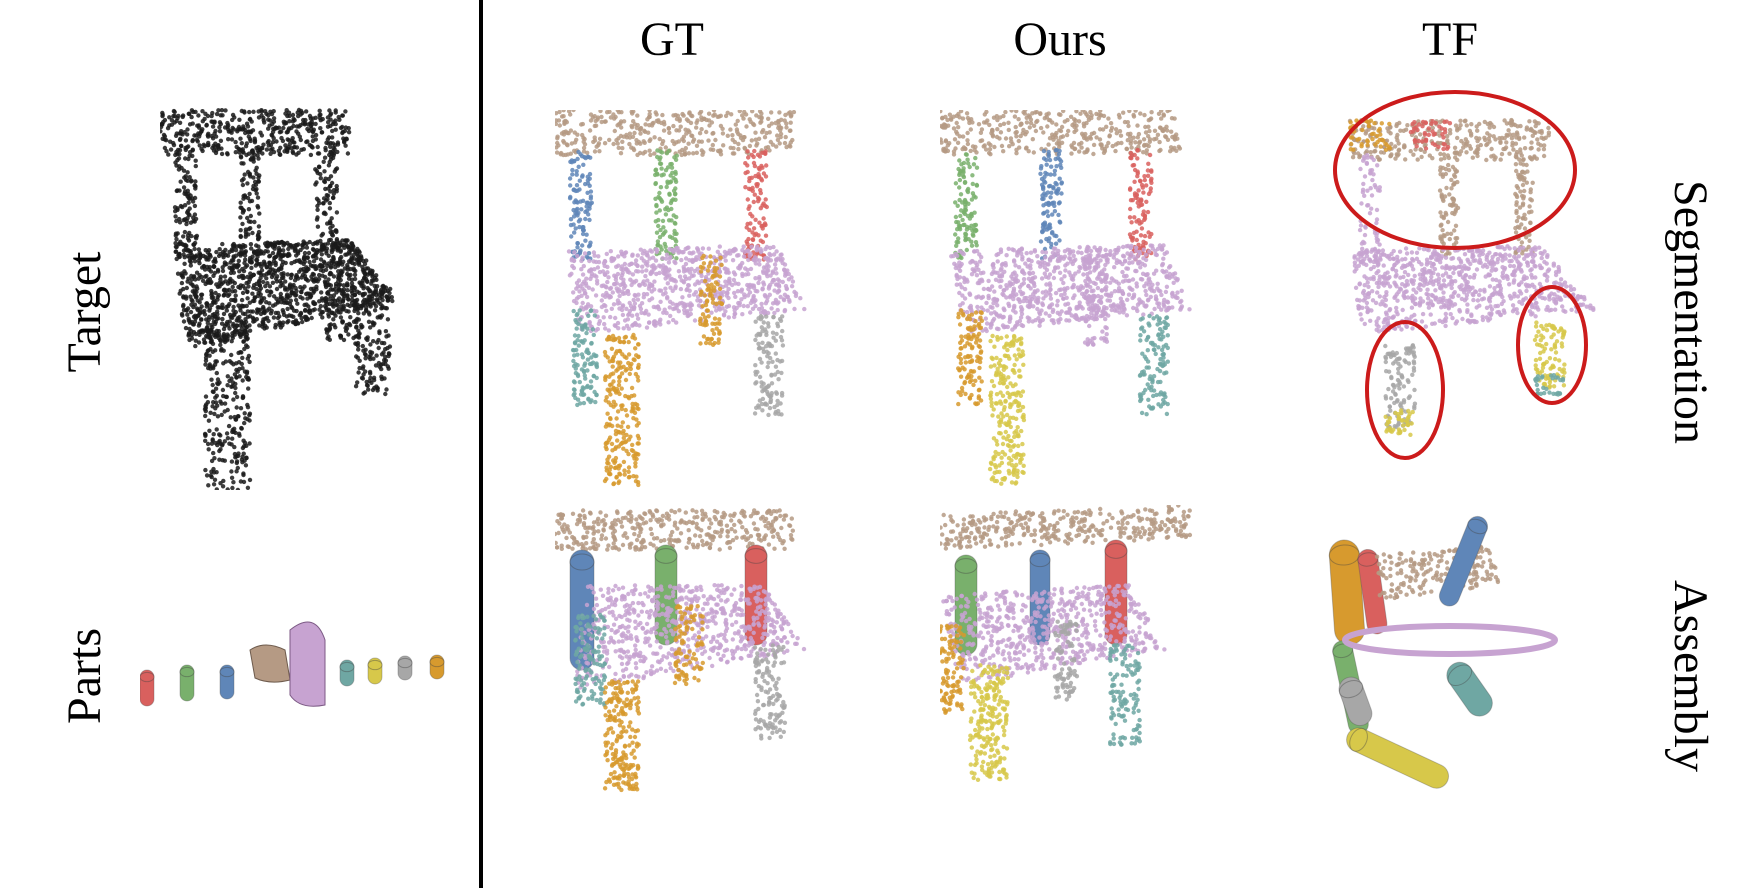  I want to click on leg-left, so click(1400, 390).